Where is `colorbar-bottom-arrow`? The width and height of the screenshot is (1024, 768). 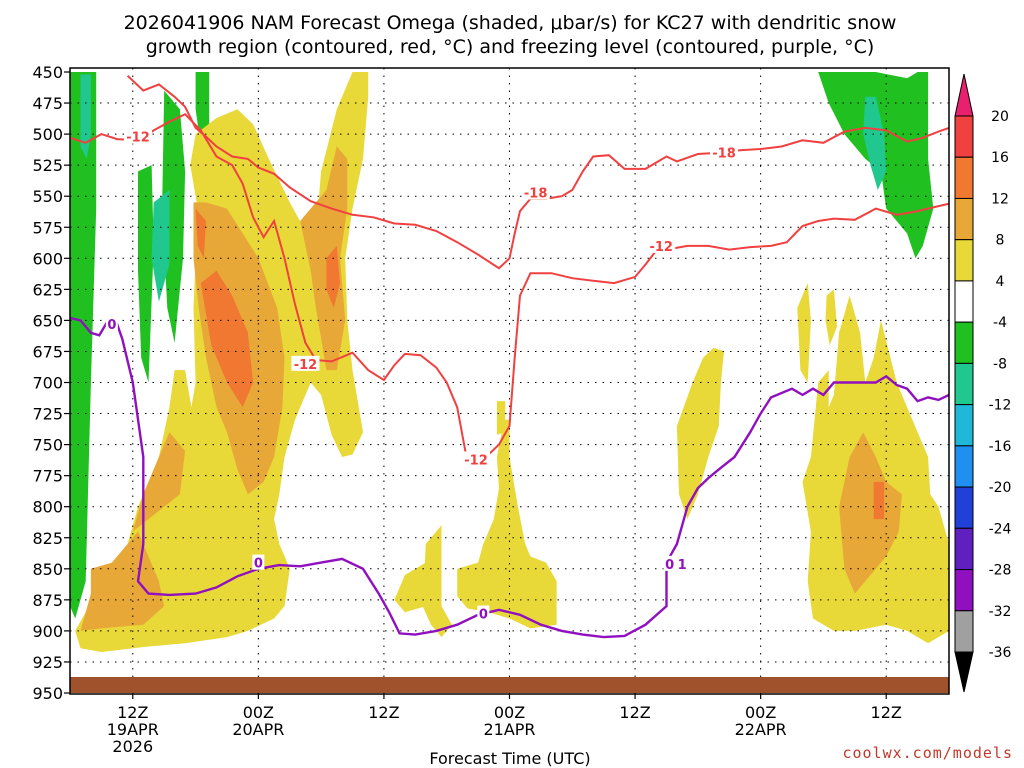 colorbar-bottom-arrow is located at coordinates (964, 672).